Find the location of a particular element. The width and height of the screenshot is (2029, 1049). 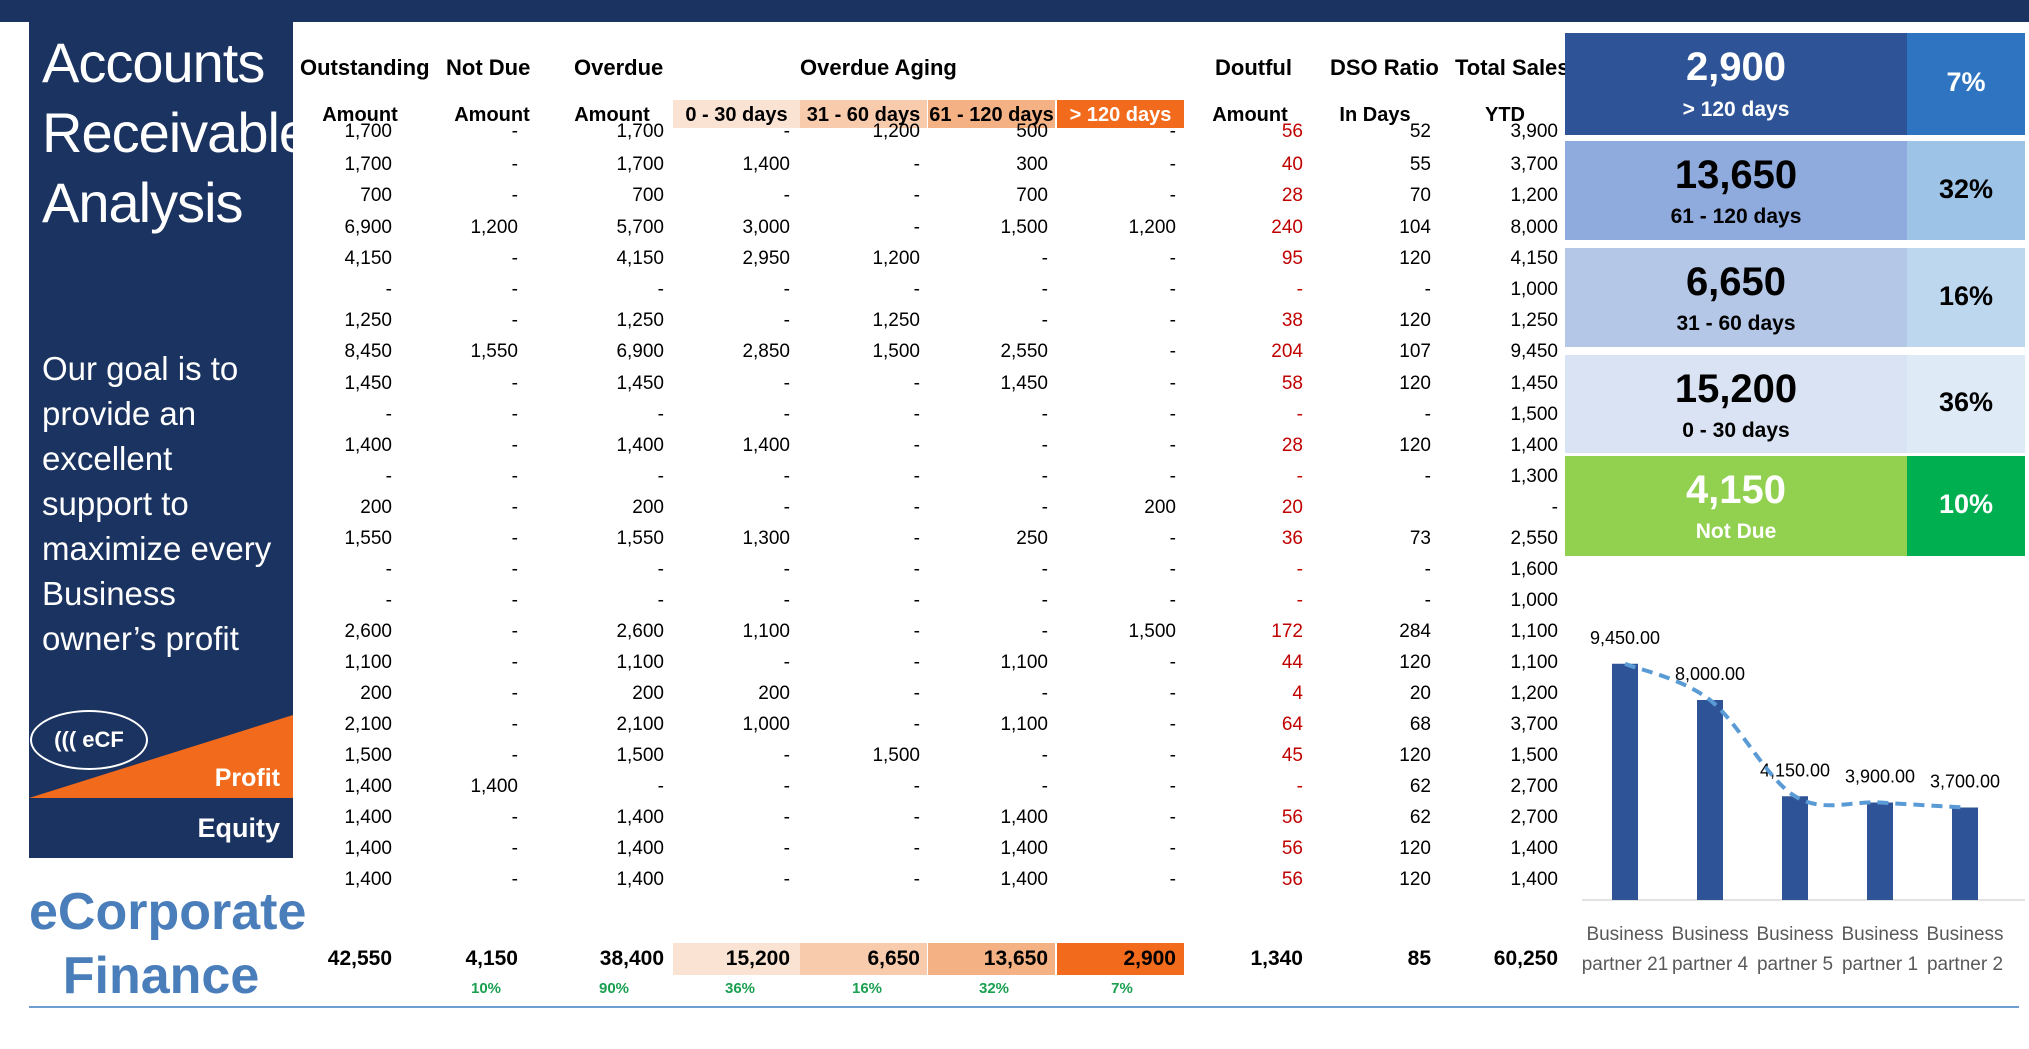

table-cell: 1,250 is located at coordinates (1534, 320).